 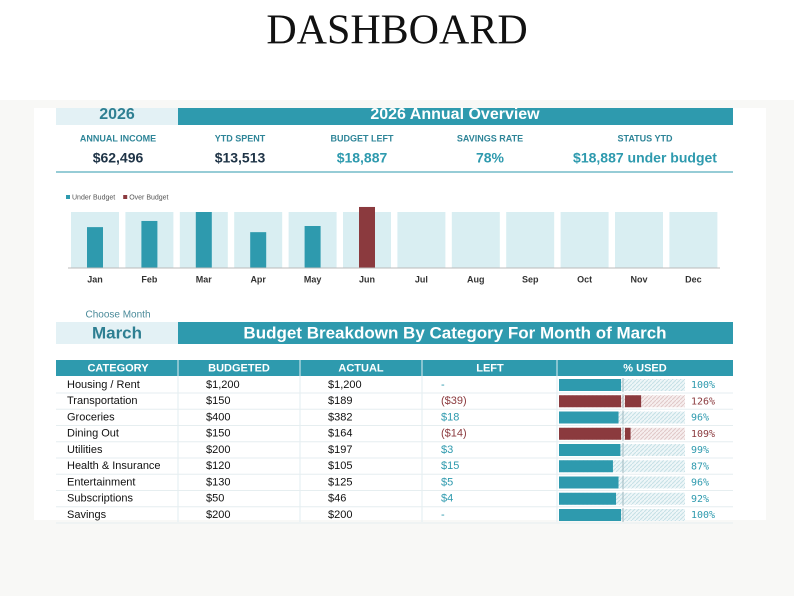 I want to click on month-label: Jan, so click(x=95, y=279).